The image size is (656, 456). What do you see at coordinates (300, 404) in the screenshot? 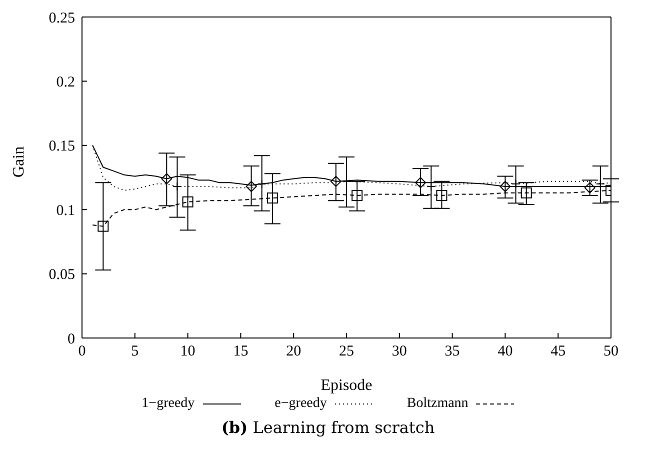
I see `legend-label: e−greedy` at bounding box center [300, 404].